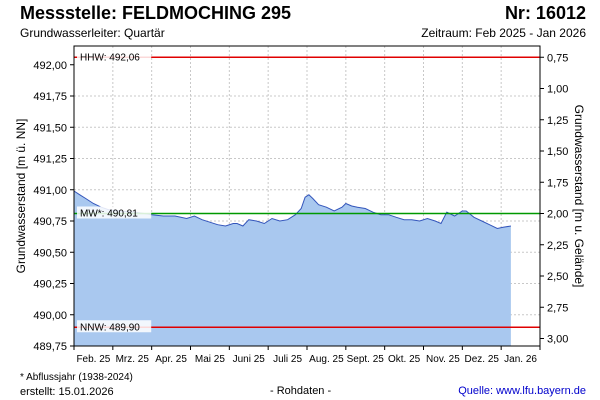 This screenshot has width=600, height=400. Describe the element at coordinates (557, 277) in the screenshot. I see `y-tick-label-right: 2,50` at that location.